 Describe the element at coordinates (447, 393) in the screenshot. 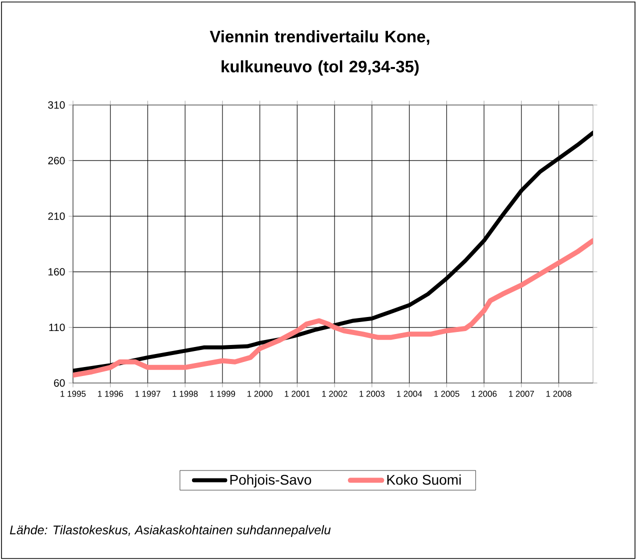

I see `x-tick-label: 1 2005` at that location.